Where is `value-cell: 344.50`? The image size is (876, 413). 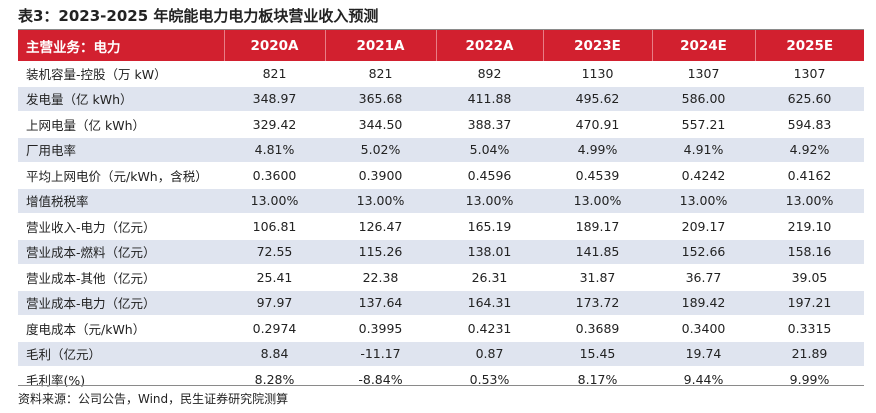 value-cell: 344.50 is located at coordinates (380, 124).